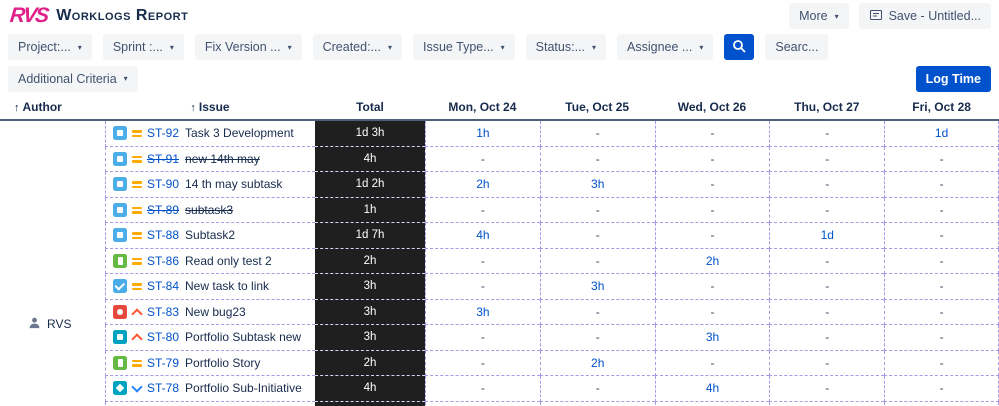  Describe the element at coordinates (50, 47) in the screenshot. I see `filter-dropdown-button: Project:... ▾` at that location.